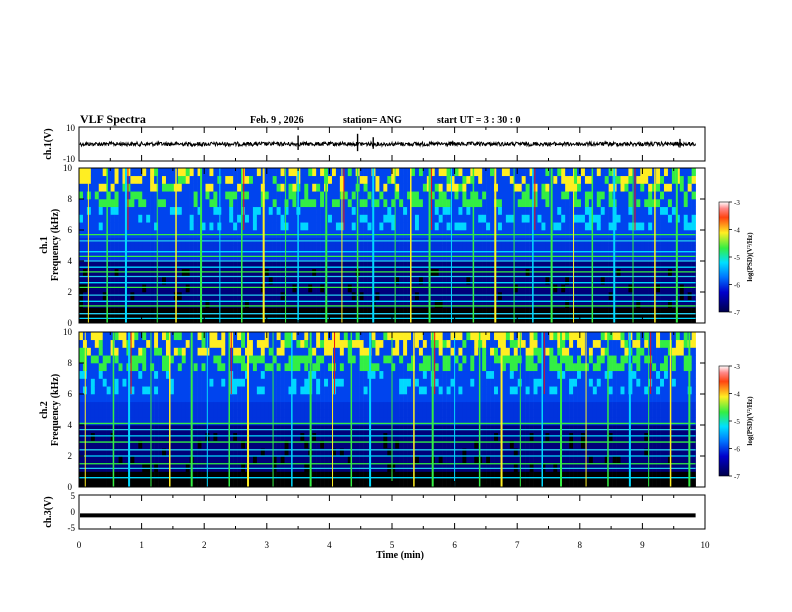 The height and width of the screenshot is (612, 792). What do you see at coordinates (48, 143) in the screenshot?
I see `ch1-waveform-ylabel: ch.1(V)` at bounding box center [48, 143].